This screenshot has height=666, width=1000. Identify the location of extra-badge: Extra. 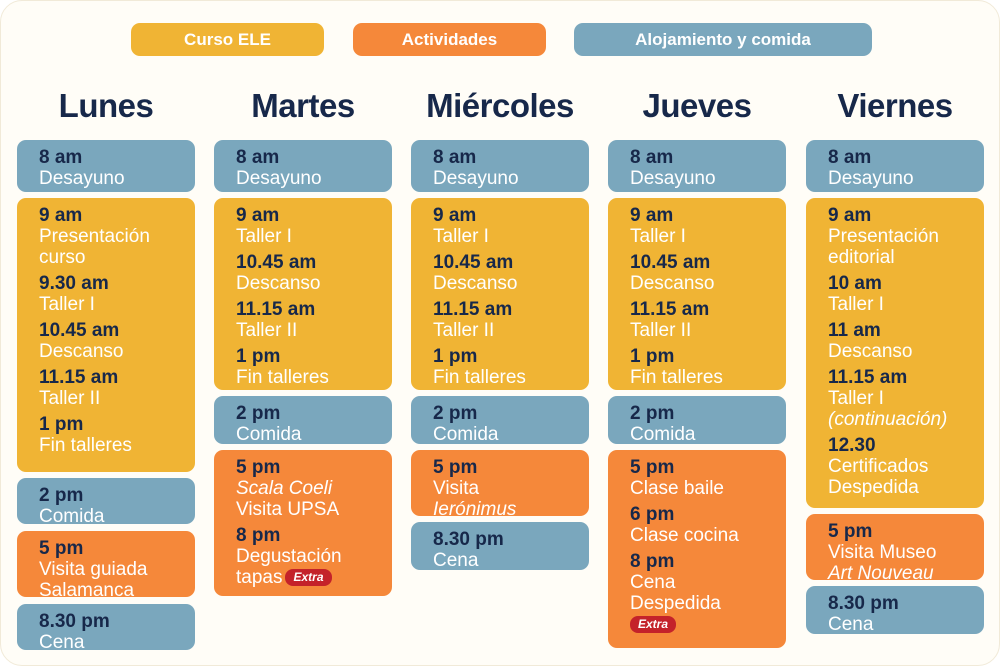
(653, 624).